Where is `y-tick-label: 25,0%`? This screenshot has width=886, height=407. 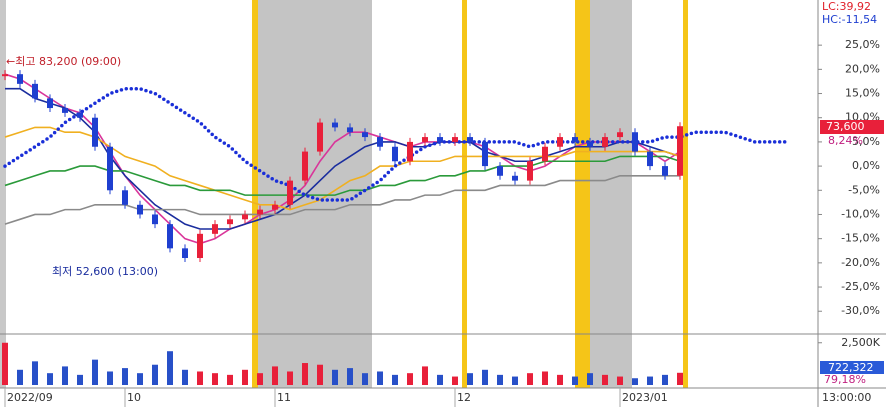 y-tick-label: 25,0% is located at coordinates (862, 44).